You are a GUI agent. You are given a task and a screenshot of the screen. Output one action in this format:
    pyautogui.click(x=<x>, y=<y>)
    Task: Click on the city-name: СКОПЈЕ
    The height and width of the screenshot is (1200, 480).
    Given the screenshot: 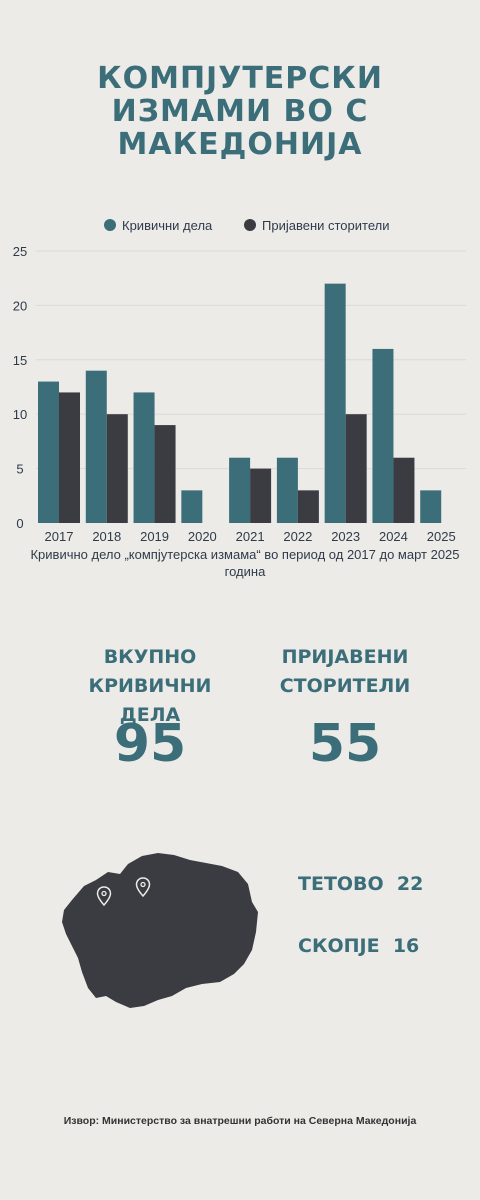 What is the action you would take?
    pyautogui.click(x=339, y=946)
    